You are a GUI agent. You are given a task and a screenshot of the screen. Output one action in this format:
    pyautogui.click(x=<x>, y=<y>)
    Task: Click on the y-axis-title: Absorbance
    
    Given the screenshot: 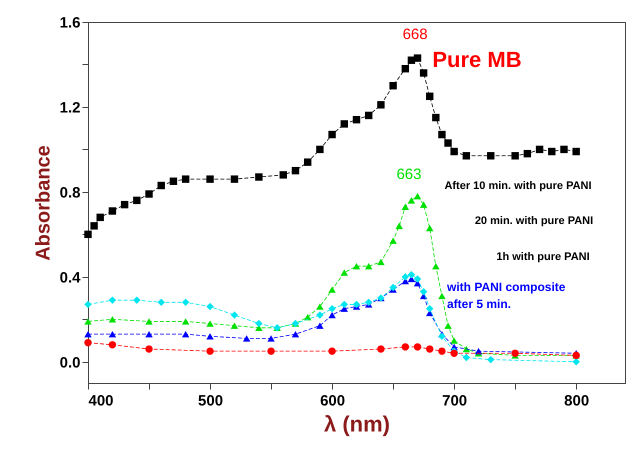 What is the action you would take?
    pyautogui.click(x=43, y=203)
    